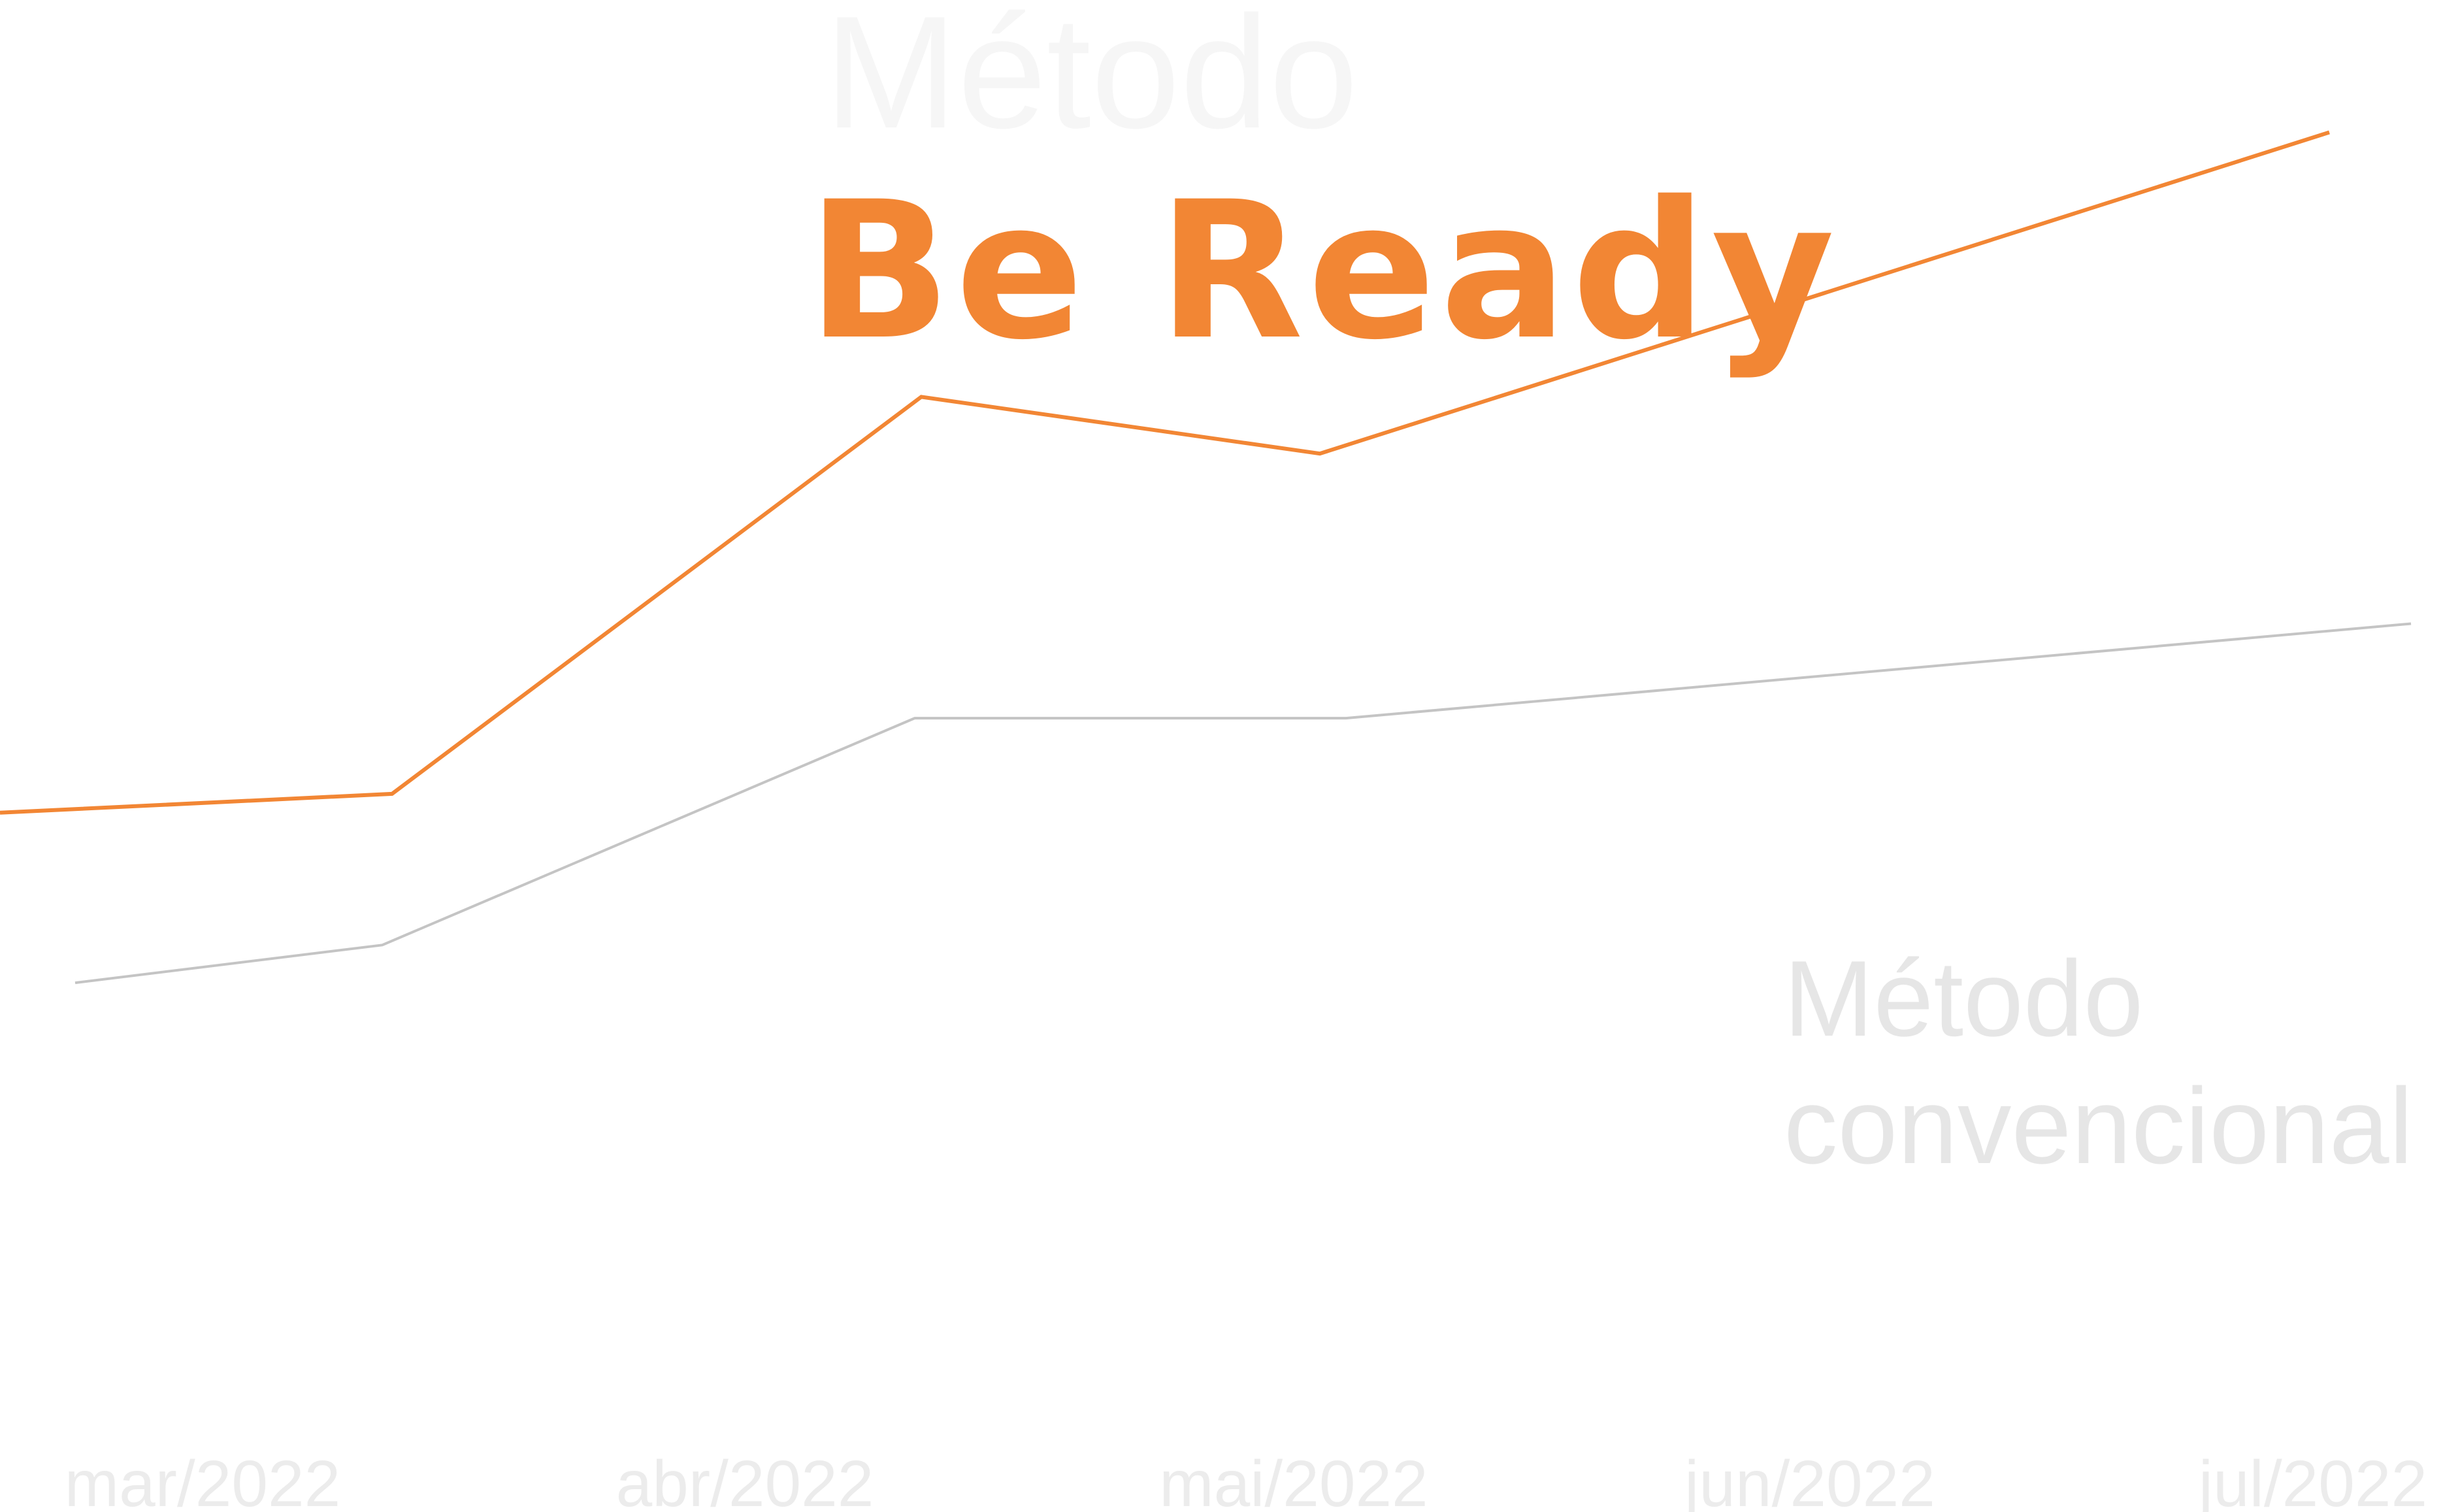  Describe the element at coordinates (1323, 271) in the screenshot. I see `series-label-be-ready-line2: Be Ready` at that location.